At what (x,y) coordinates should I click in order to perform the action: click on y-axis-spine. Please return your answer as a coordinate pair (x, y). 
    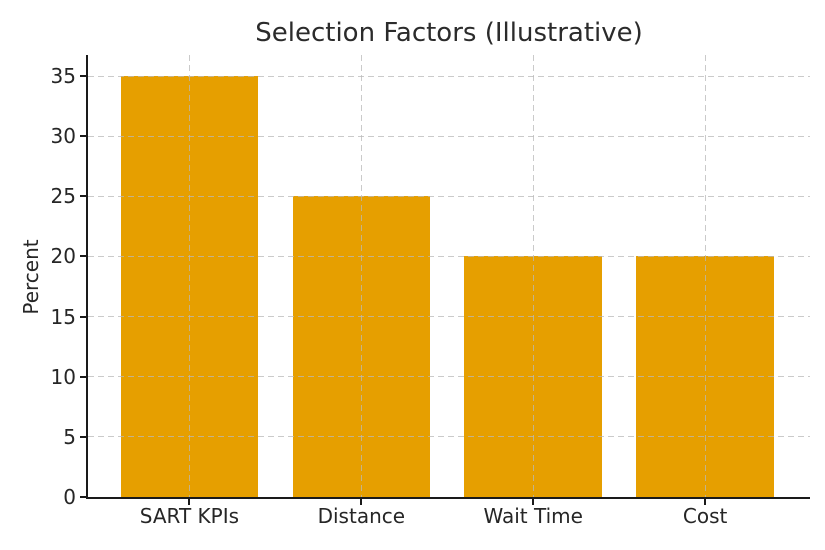
    Looking at the image, I should click on (87, 277).